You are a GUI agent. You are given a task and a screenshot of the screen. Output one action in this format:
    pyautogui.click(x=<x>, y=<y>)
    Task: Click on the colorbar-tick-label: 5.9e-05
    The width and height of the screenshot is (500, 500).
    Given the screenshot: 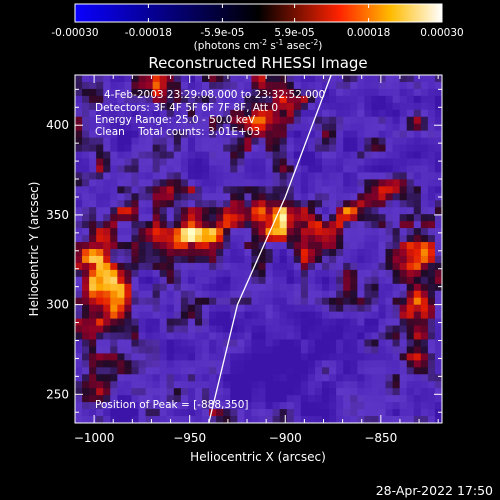 What is the action you would take?
    pyautogui.click(x=294, y=33)
    